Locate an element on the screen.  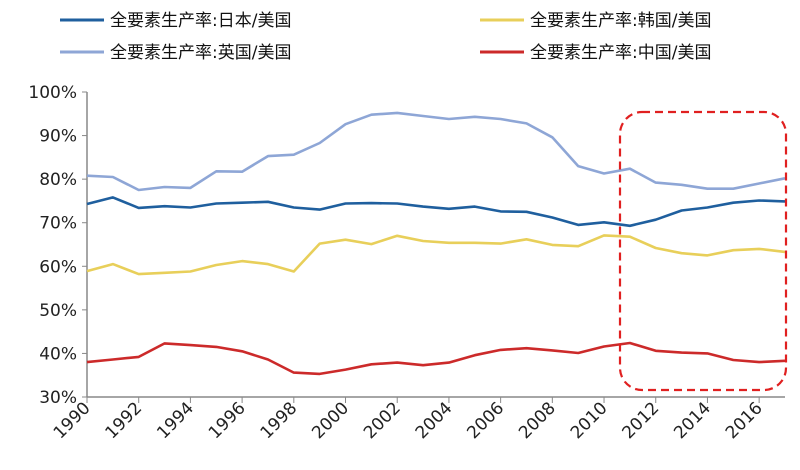
x-tick-label: 1992 is located at coordinates (124, 420).